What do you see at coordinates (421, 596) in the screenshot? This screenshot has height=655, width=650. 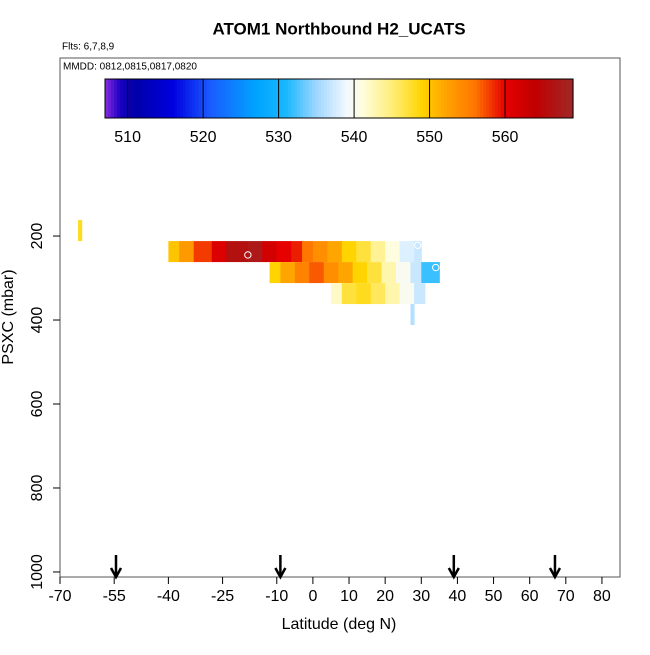 I see `x-tick-label: 30` at bounding box center [421, 596].